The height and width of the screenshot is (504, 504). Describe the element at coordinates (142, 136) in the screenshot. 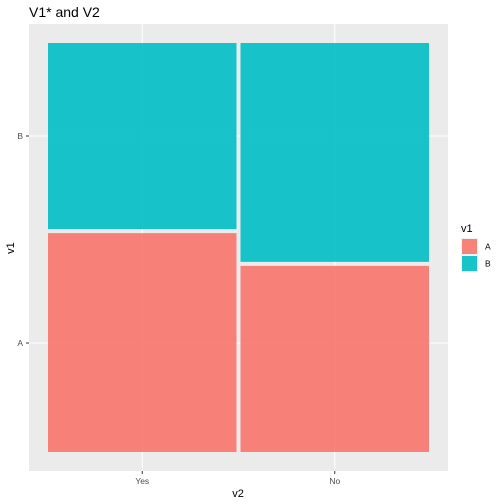

I see `tile-B-Yes` at that location.